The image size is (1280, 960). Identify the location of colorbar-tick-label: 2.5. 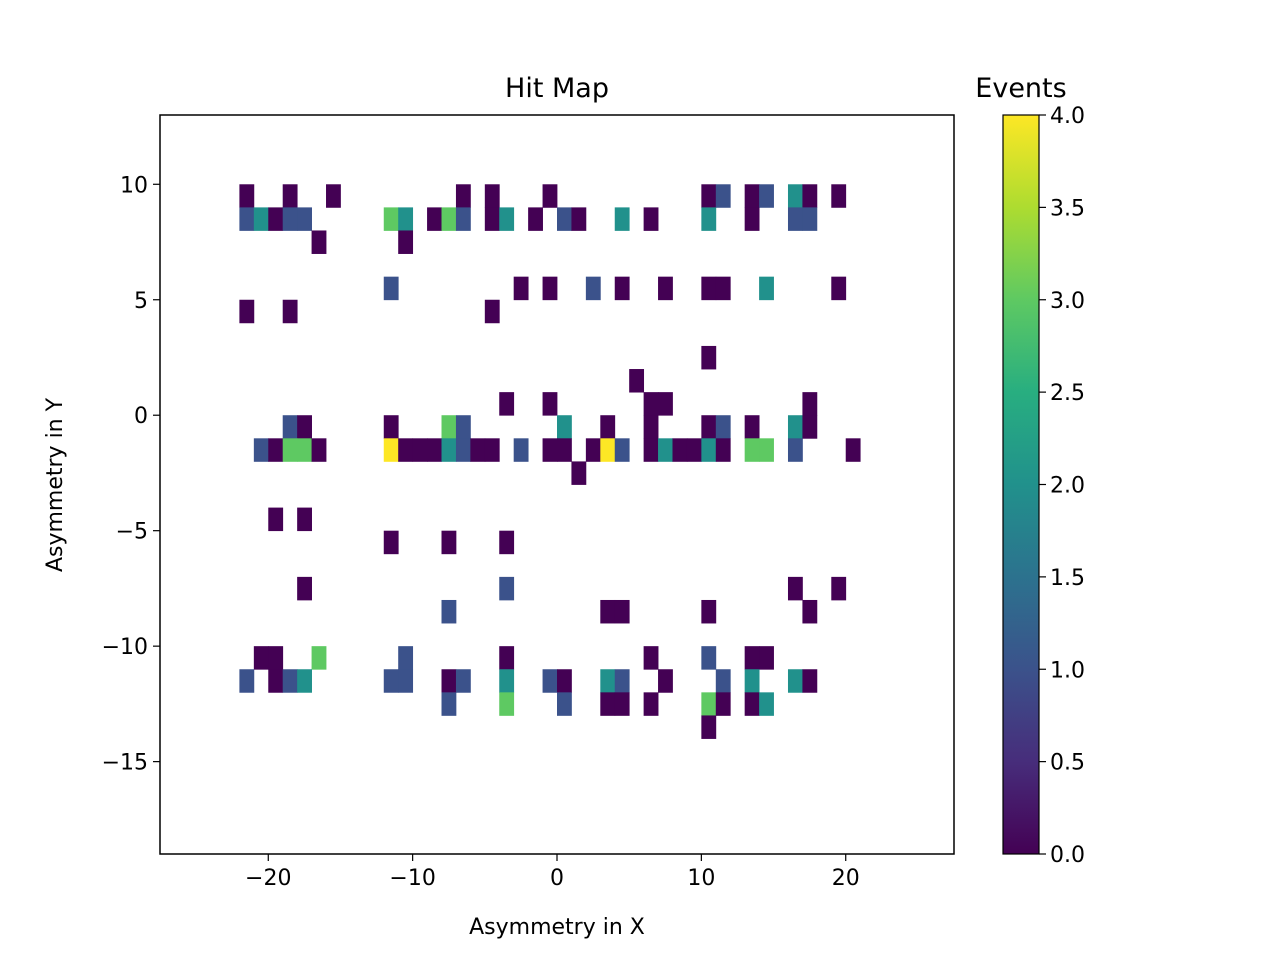
(1067, 393).